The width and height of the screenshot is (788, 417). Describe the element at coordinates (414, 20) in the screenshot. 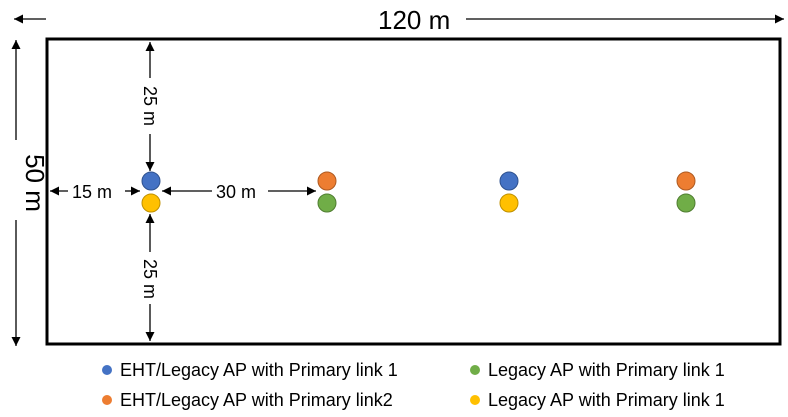

I see `width-dimension-label: 120 m` at that location.